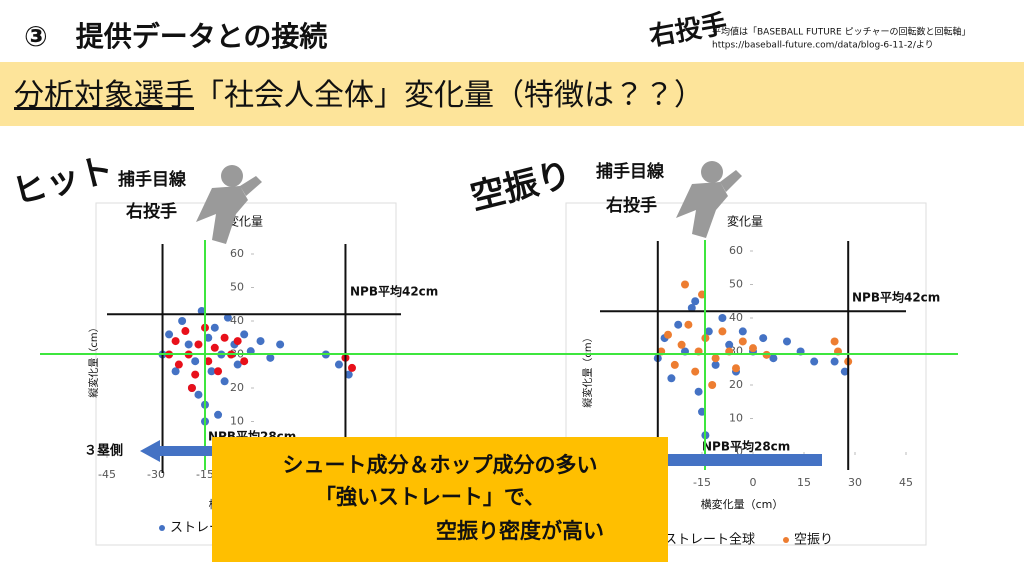  I want to click on arrow-label: ３塁側, so click(103, 451).